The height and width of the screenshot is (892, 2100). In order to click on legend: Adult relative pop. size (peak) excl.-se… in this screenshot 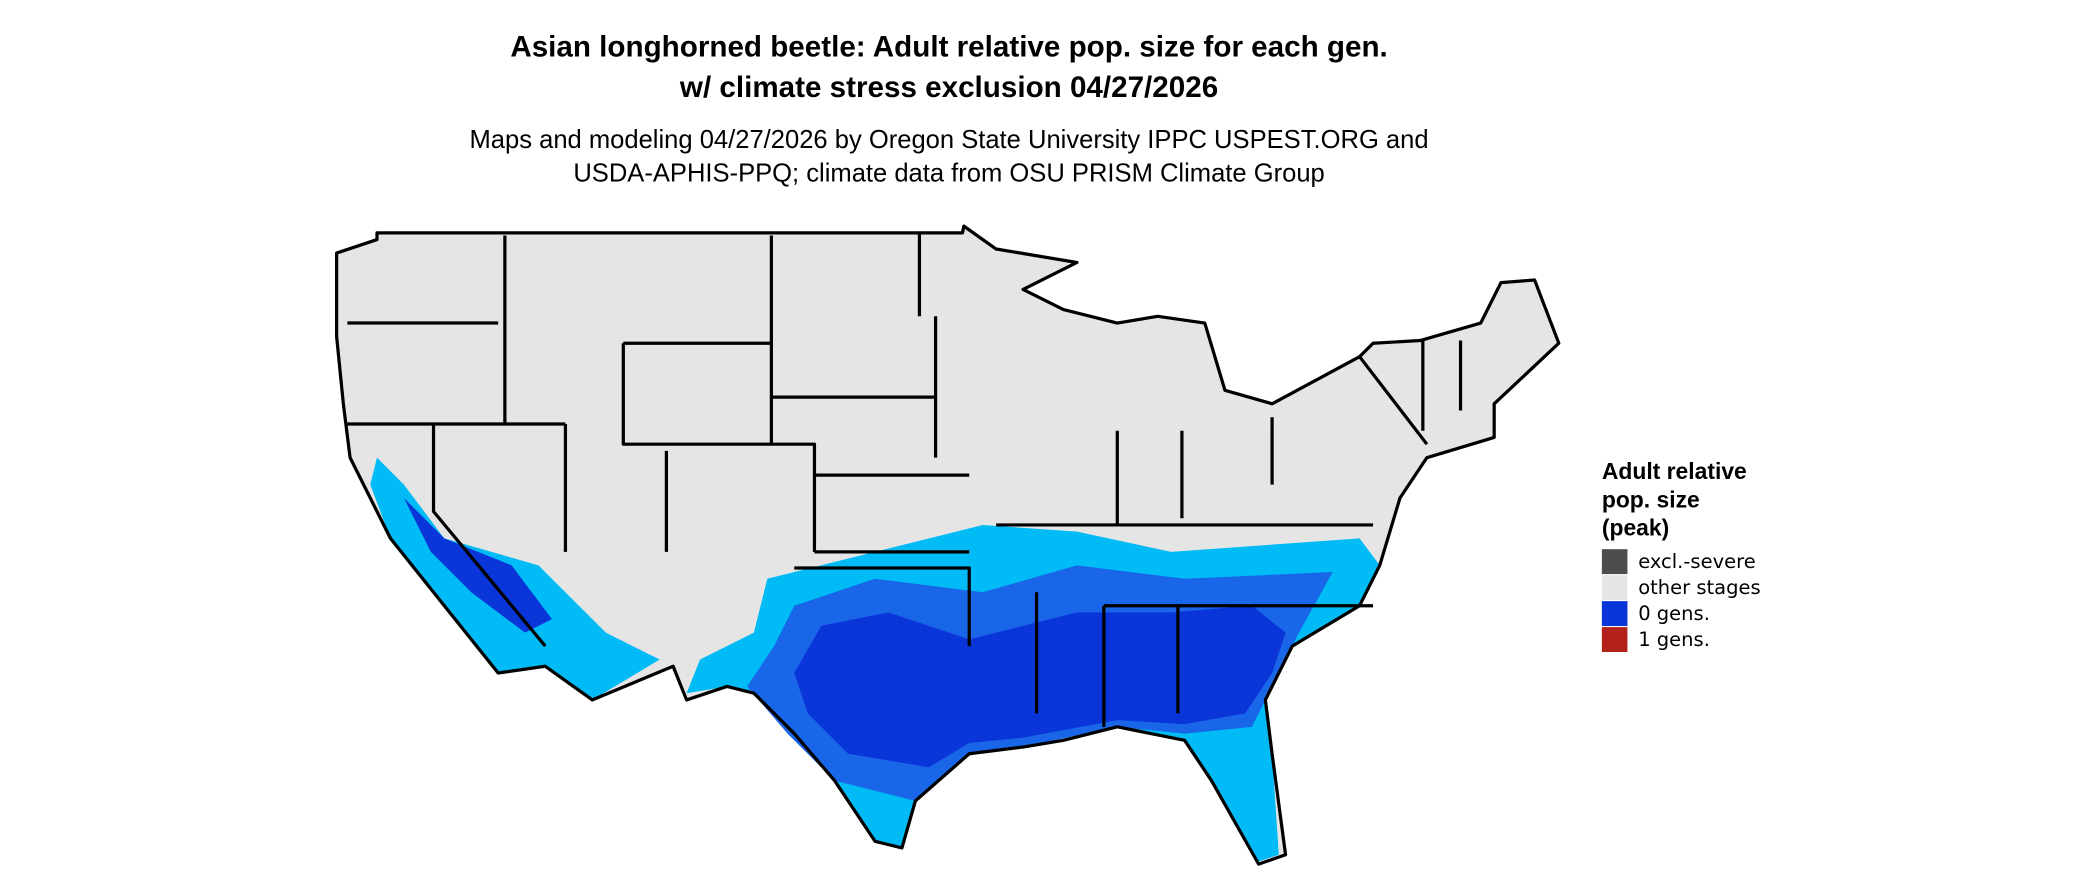, I will do `click(1681, 555)`.